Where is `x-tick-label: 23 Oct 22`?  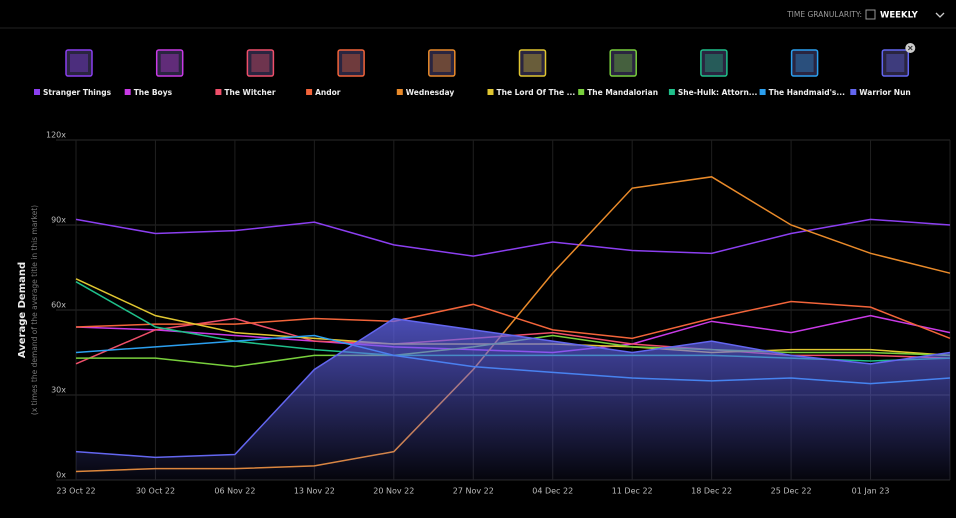 x-tick-label: 23 Oct 22 is located at coordinates (75, 491).